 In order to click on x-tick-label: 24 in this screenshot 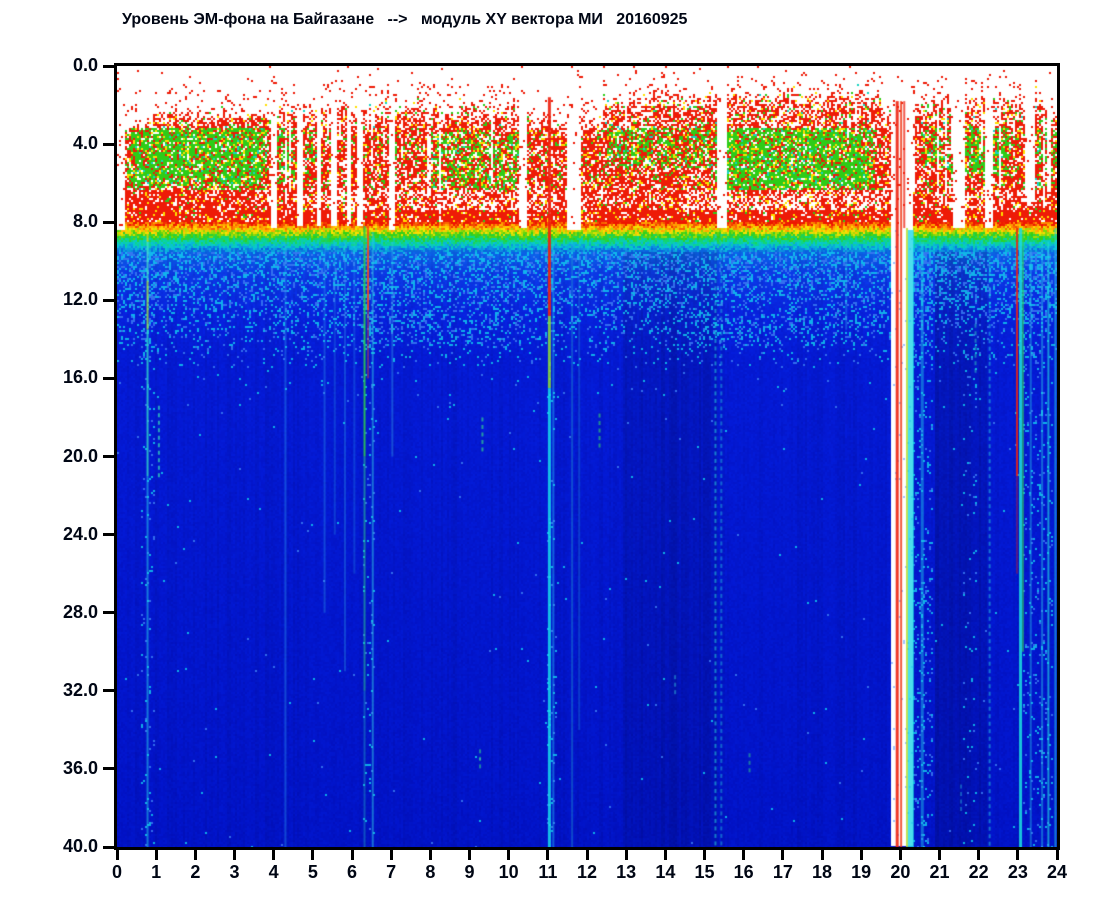, I will do `click(1057, 872)`.